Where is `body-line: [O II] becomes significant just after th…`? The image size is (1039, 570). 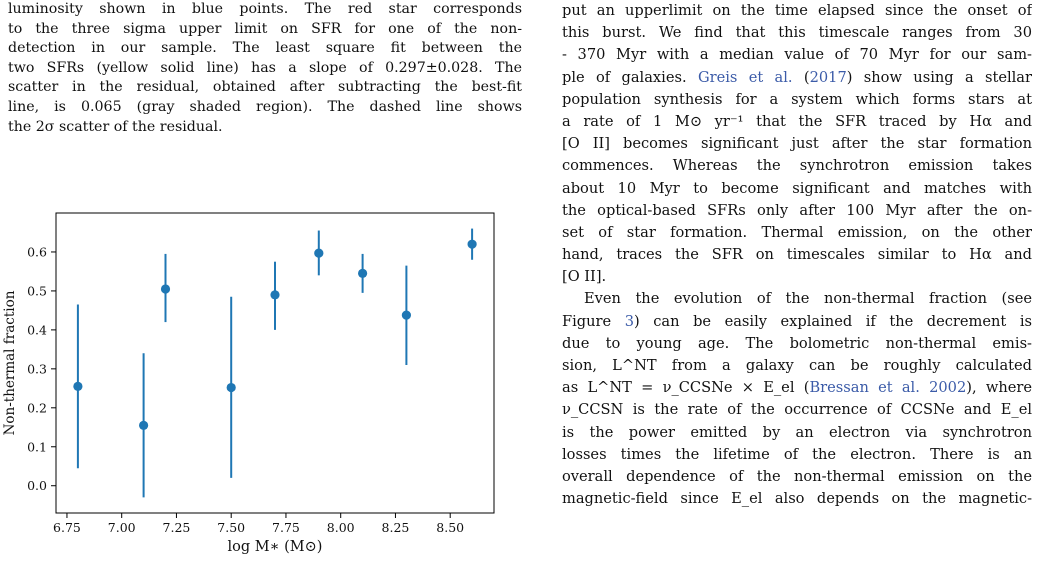 body-line: [O II] becomes significant just after th… is located at coordinates (797, 144).